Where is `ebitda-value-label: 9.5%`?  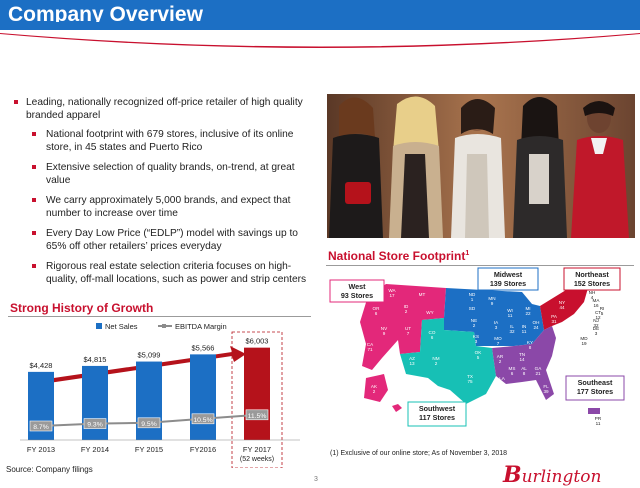 ebitda-value-label: 9.5% is located at coordinates (149, 424).